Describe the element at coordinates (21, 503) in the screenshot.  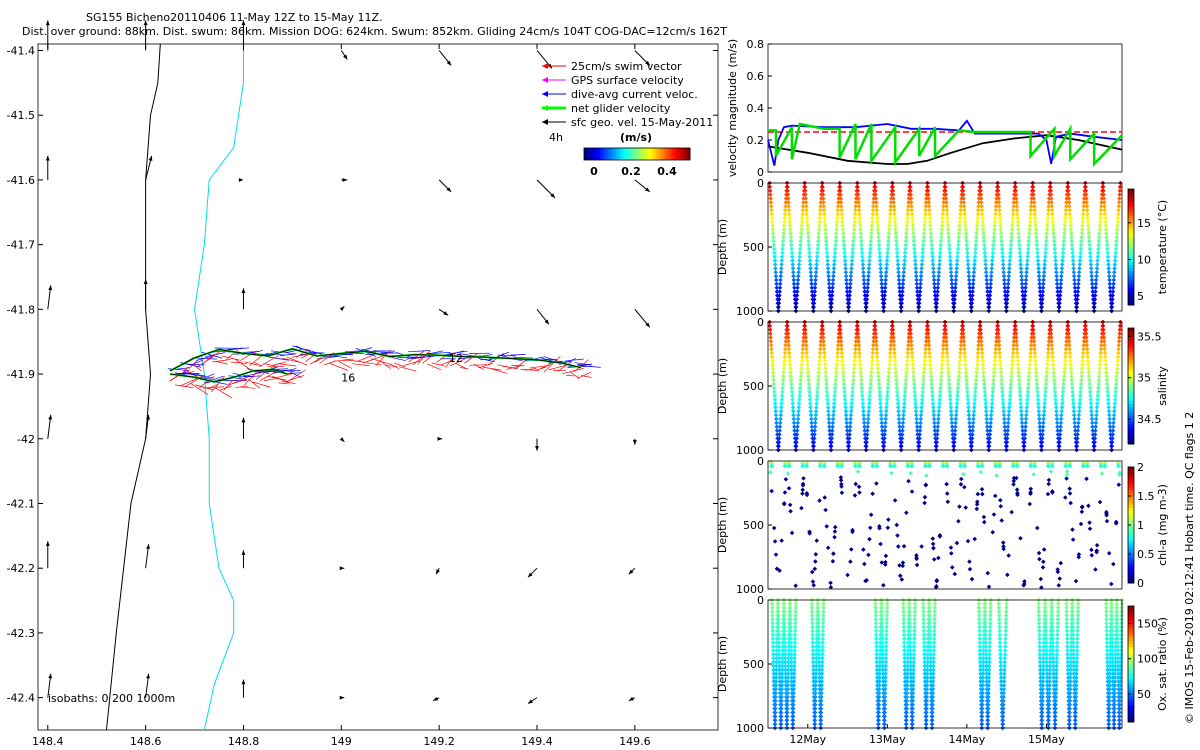
I see `map-y-tick-label: -42.1` at that location.